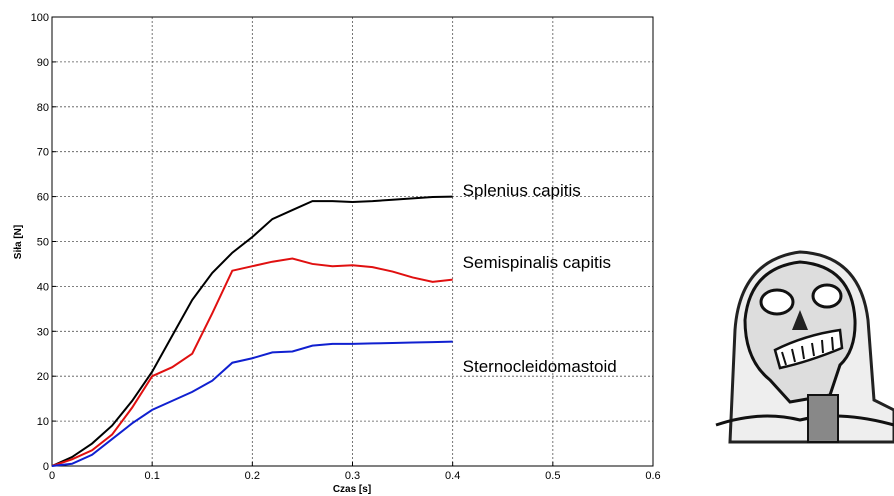 Image resolution: width=894 pixels, height=496 pixels. Describe the element at coordinates (43, 243) in the screenshot. I see `y-tick-label: 50` at that location.